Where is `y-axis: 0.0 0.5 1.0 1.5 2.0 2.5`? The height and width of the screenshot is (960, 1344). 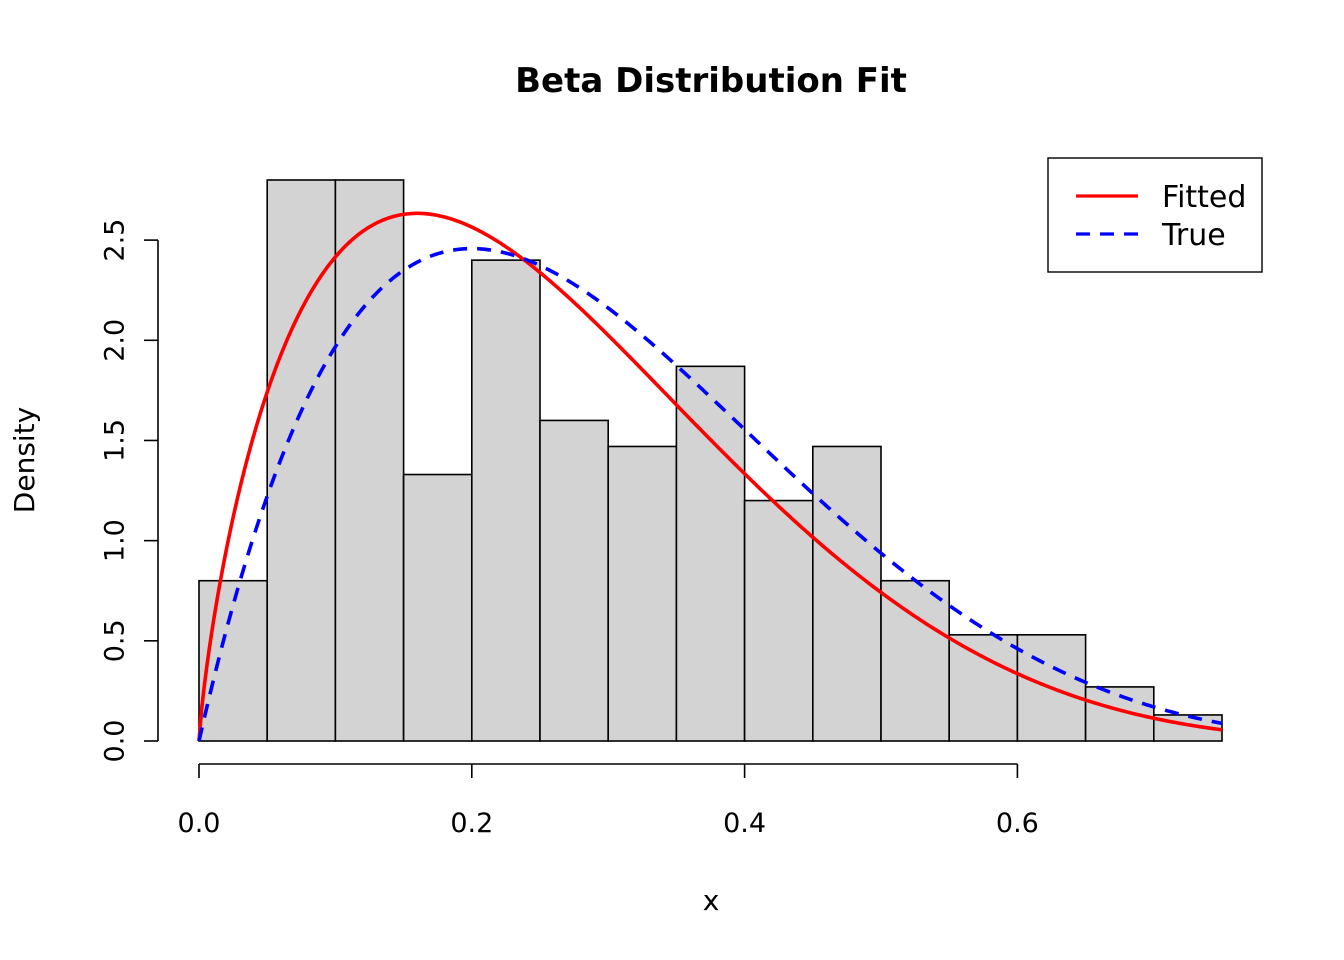 y-axis: 0.0 0.5 1.0 1.5 2.0 2.5 is located at coordinates (129, 491).